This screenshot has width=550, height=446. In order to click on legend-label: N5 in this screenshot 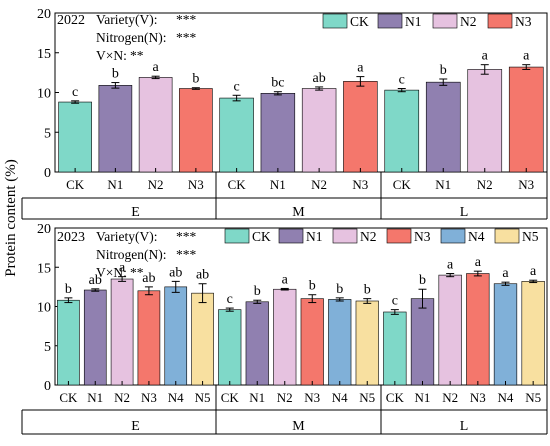, I will do `click(530, 236)`.